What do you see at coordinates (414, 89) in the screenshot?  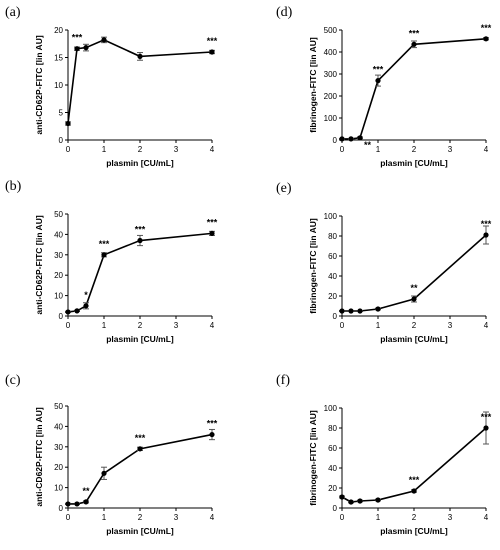 I see `series-line` at bounding box center [414, 89].